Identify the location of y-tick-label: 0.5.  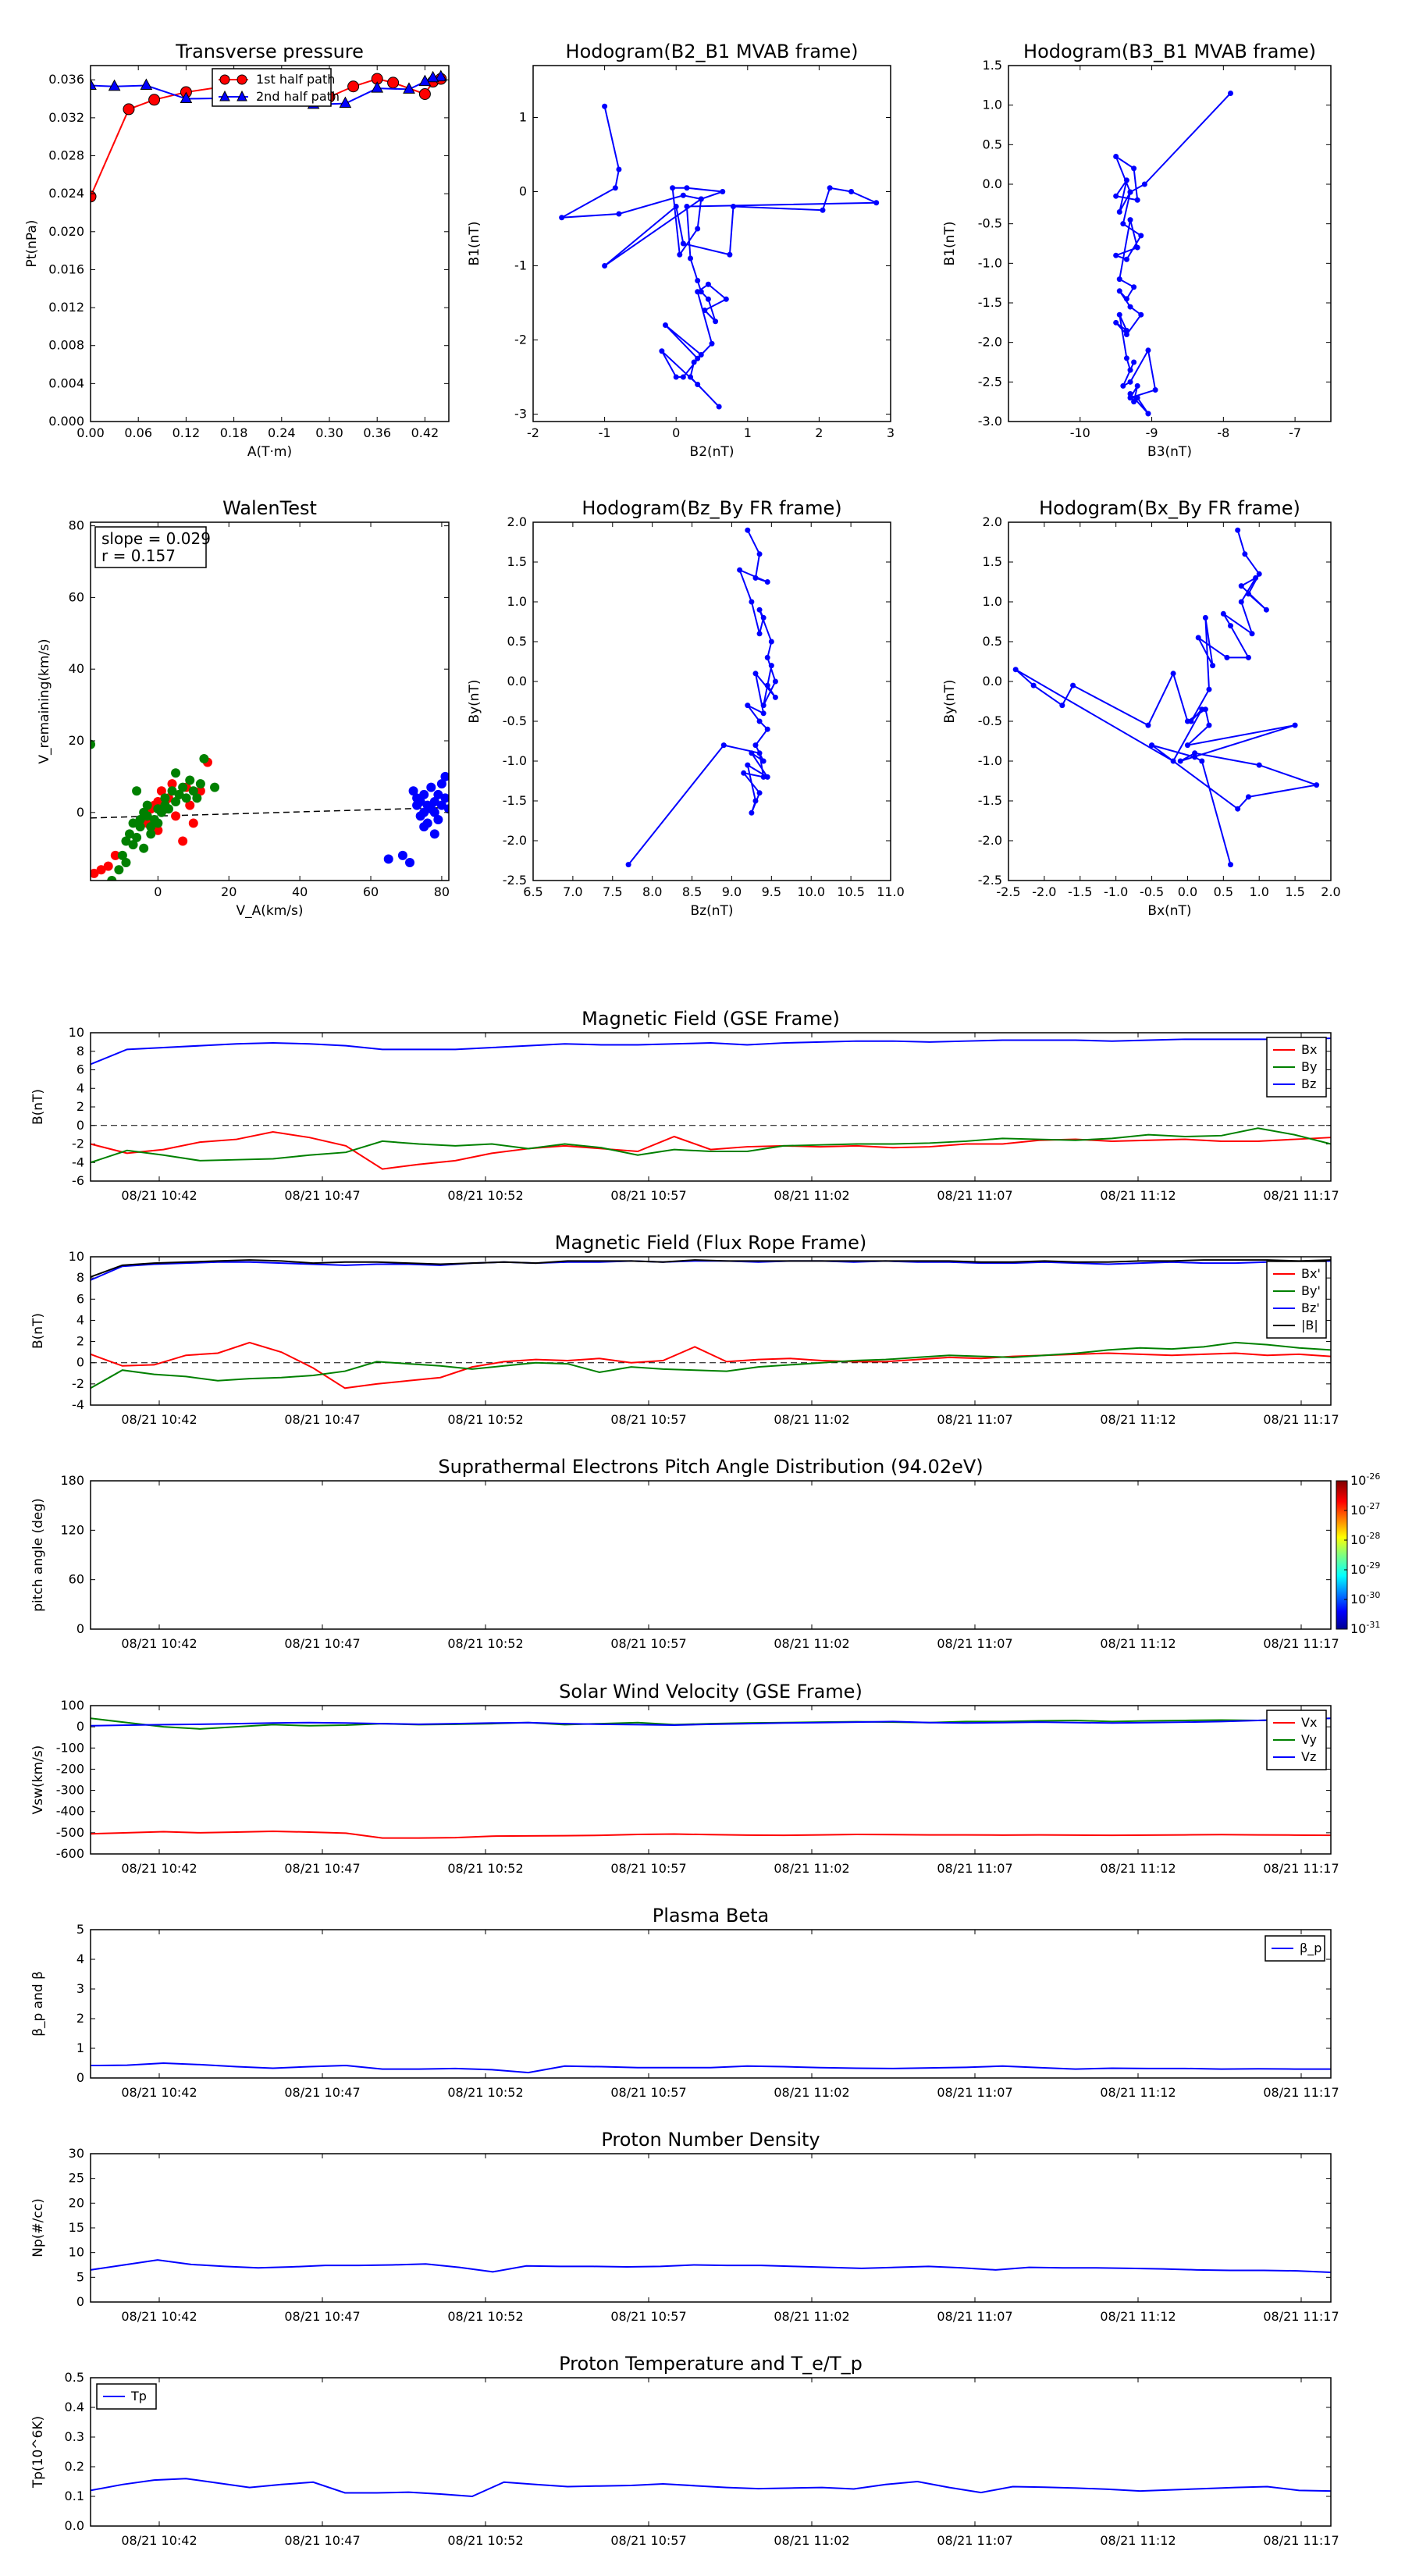
(517, 641).